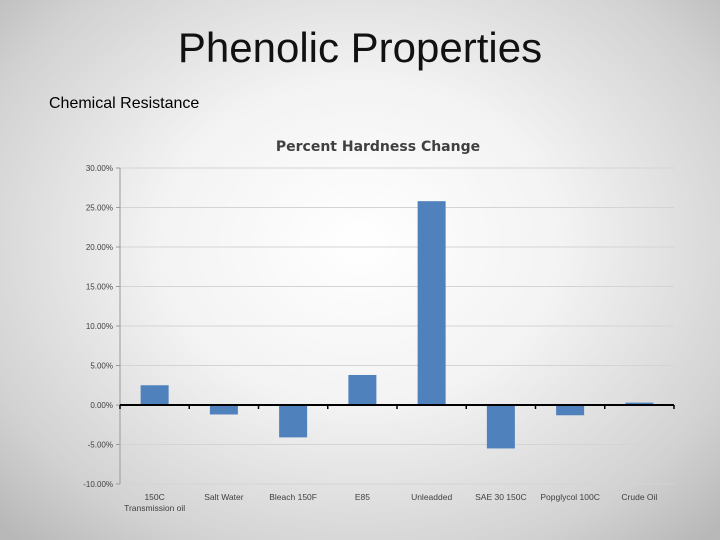 The height and width of the screenshot is (540, 720). I want to click on y-tick-label: 10.00%, so click(99, 326).